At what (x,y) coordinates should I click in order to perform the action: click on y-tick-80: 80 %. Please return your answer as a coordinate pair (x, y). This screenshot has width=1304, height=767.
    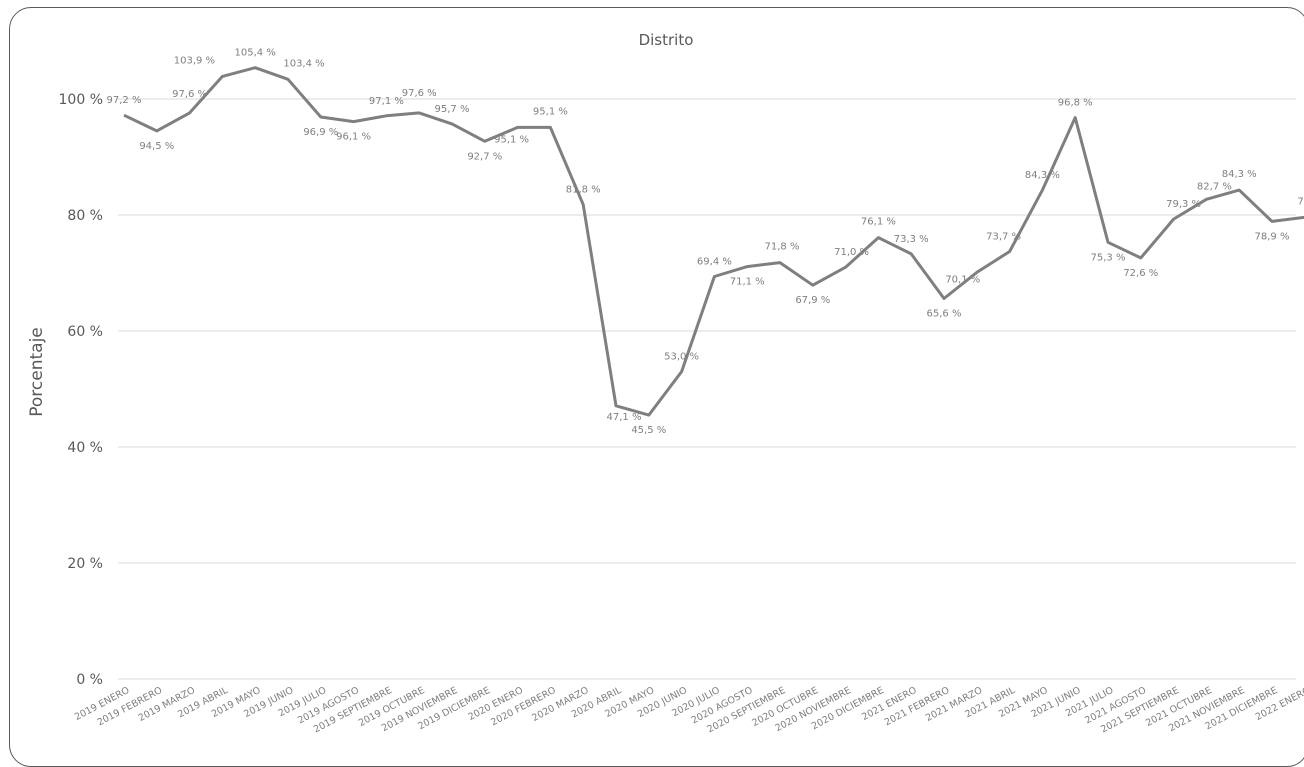
    Looking at the image, I should click on (85, 216).